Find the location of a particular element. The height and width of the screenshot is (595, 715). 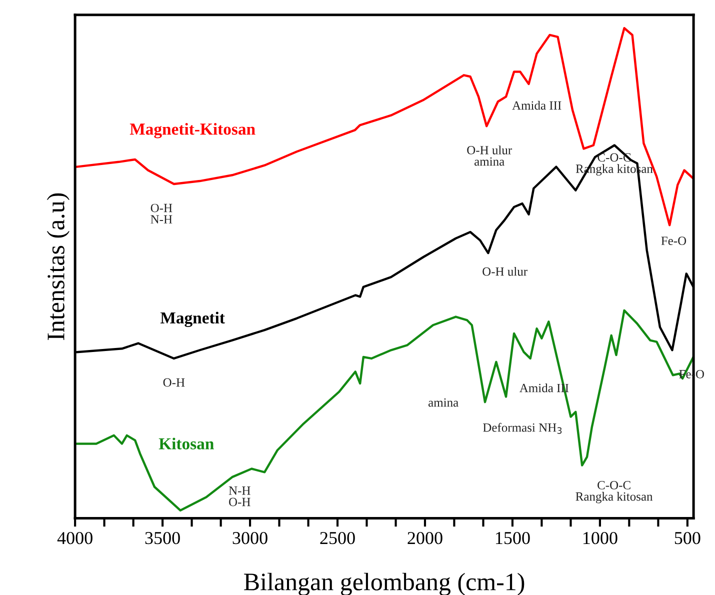

x-tick-label: 2000 is located at coordinates (425, 538).